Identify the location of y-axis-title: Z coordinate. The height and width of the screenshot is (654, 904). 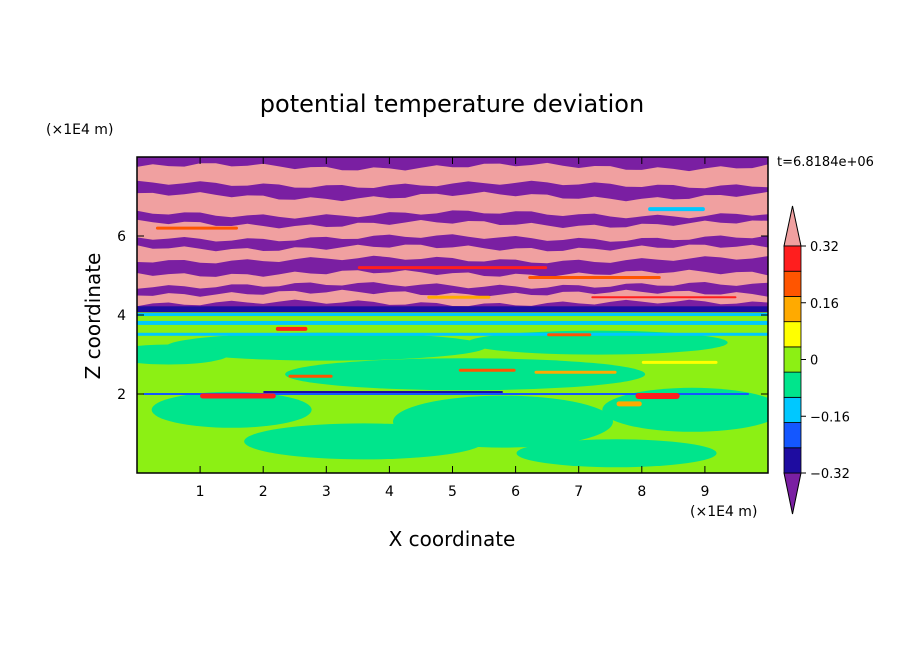
(93, 316).